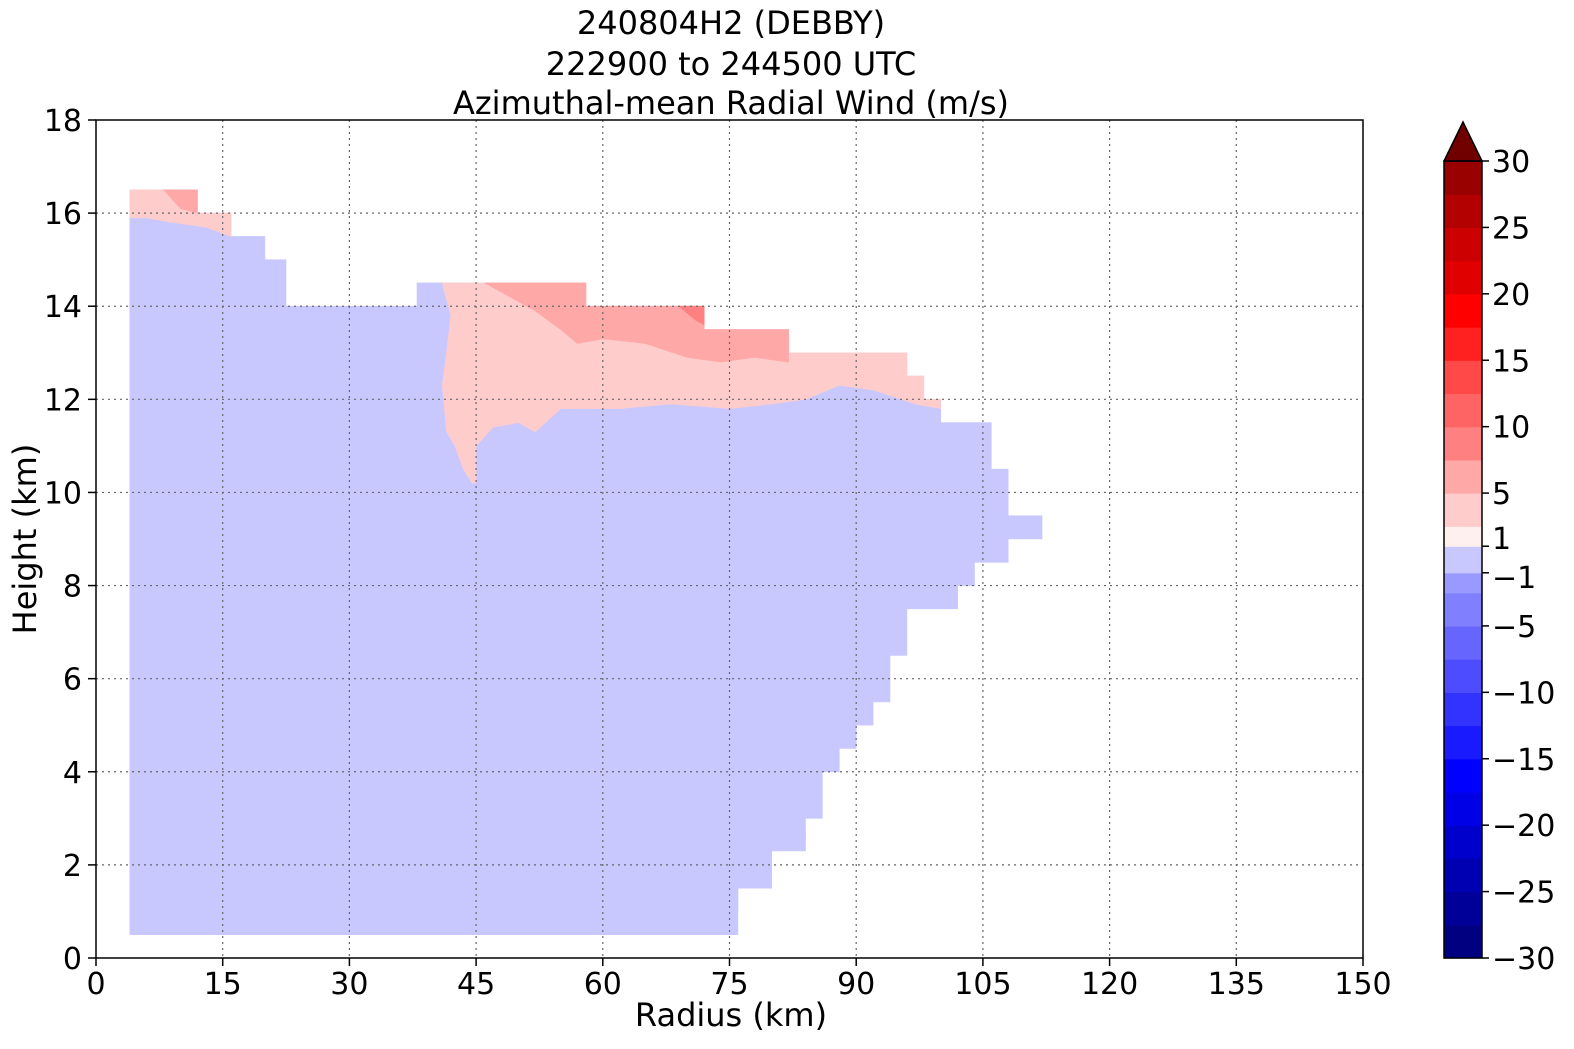  I want to click on colorbar-tick-label-4: 10, so click(1511, 428).